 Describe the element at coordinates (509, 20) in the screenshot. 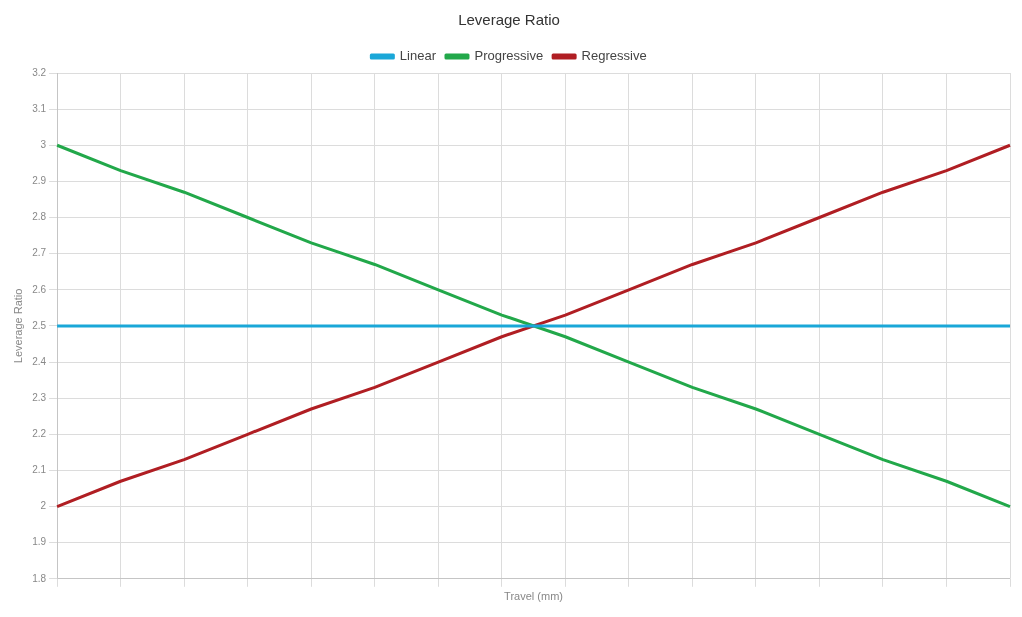

I see `chart-title: Leverage Ratio` at that location.